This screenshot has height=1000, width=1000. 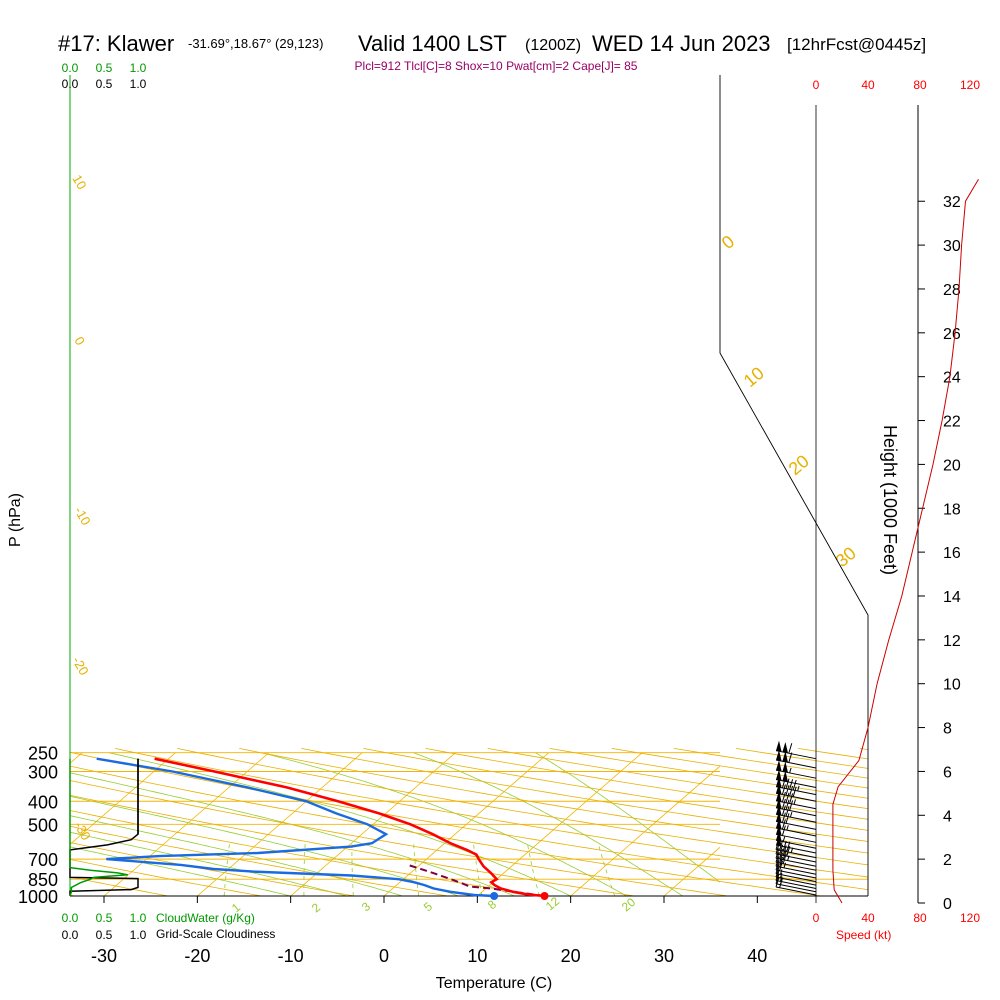 What do you see at coordinates (952, 290) in the screenshot?
I see `height-tick-label: 28` at bounding box center [952, 290].